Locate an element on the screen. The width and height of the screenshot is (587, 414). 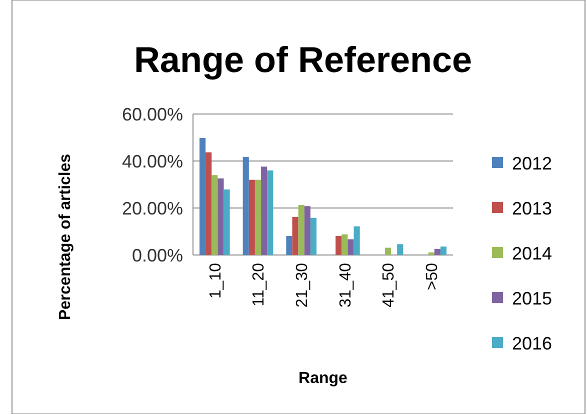
y-tick-label: 40.00% is located at coordinates (152, 161).